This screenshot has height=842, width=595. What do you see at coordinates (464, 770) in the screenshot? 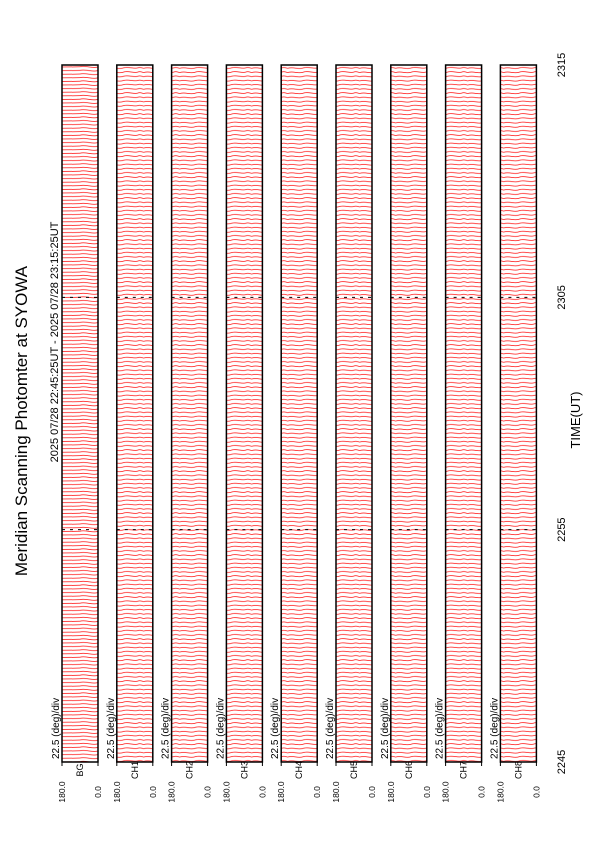
I see `channel-label: CH7` at bounding box center [464, 770].